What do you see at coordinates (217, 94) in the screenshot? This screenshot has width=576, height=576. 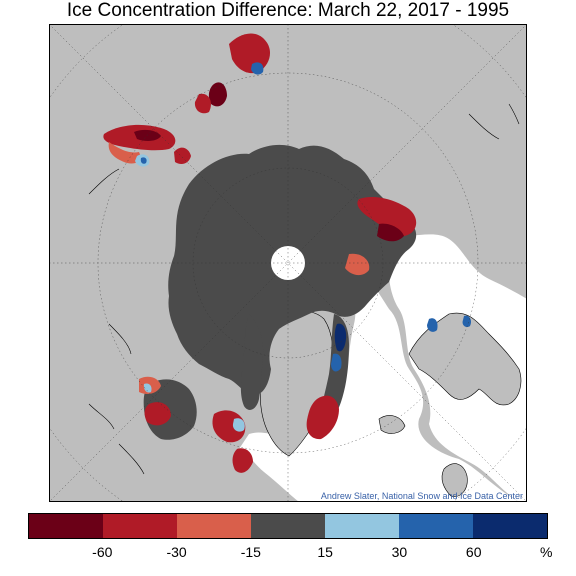 I see `okhotsk-loss` at bounding box center [217, 94].